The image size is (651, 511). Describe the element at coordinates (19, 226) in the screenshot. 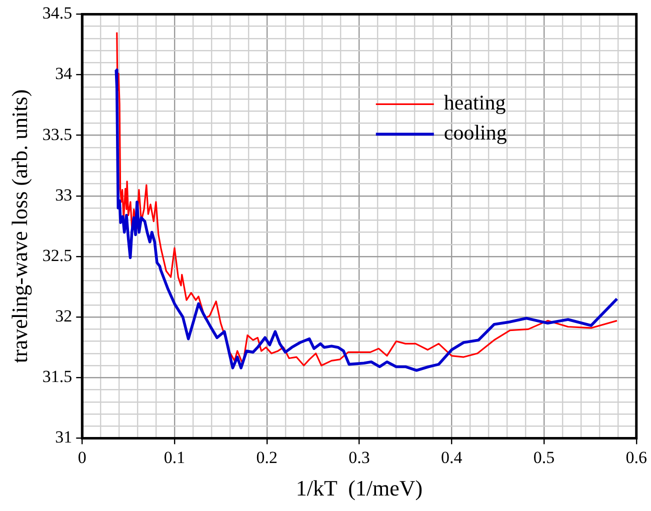

I see `y-axis-title: traveling-wave loss (arb. units)` at that location.